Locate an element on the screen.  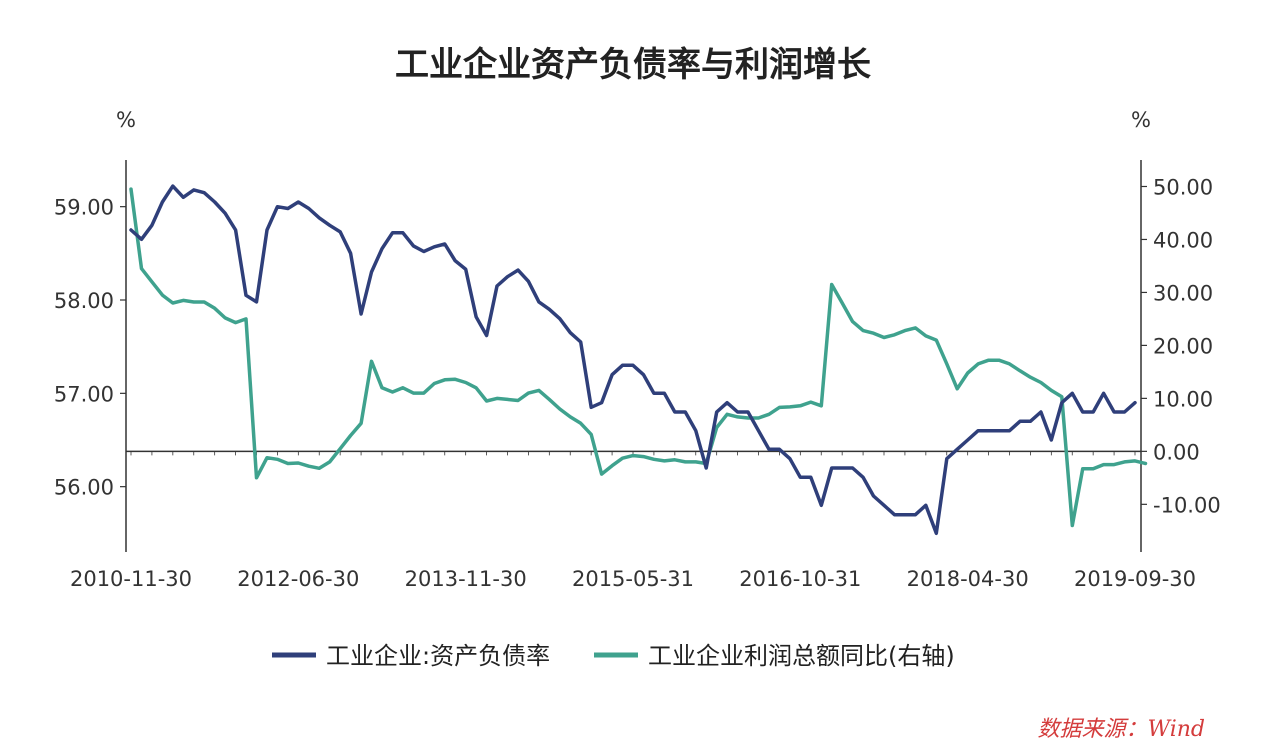
right-y-tick-label: 30.00 is located at coordinates (1183, 293).